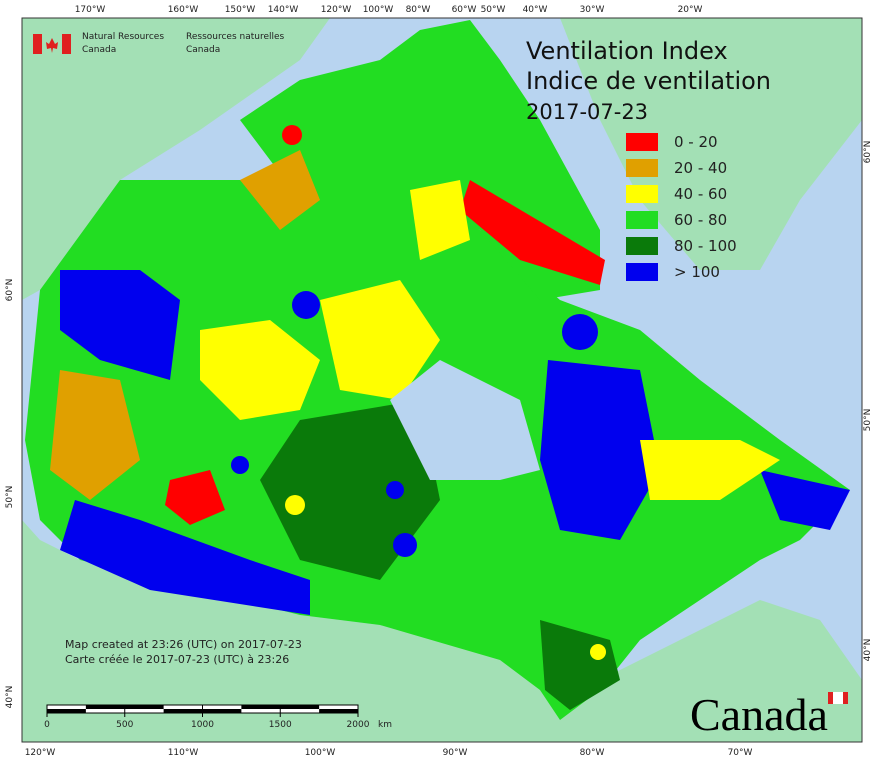  I want to click on longitude-label: 150°W, so click(240, 10).